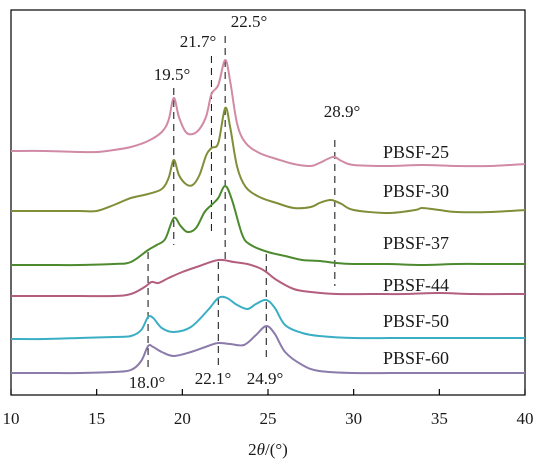 Image resolution: width=539 pixels, height=466 pixels. I want to click on x-tick-label: 30, so click(353, 418).